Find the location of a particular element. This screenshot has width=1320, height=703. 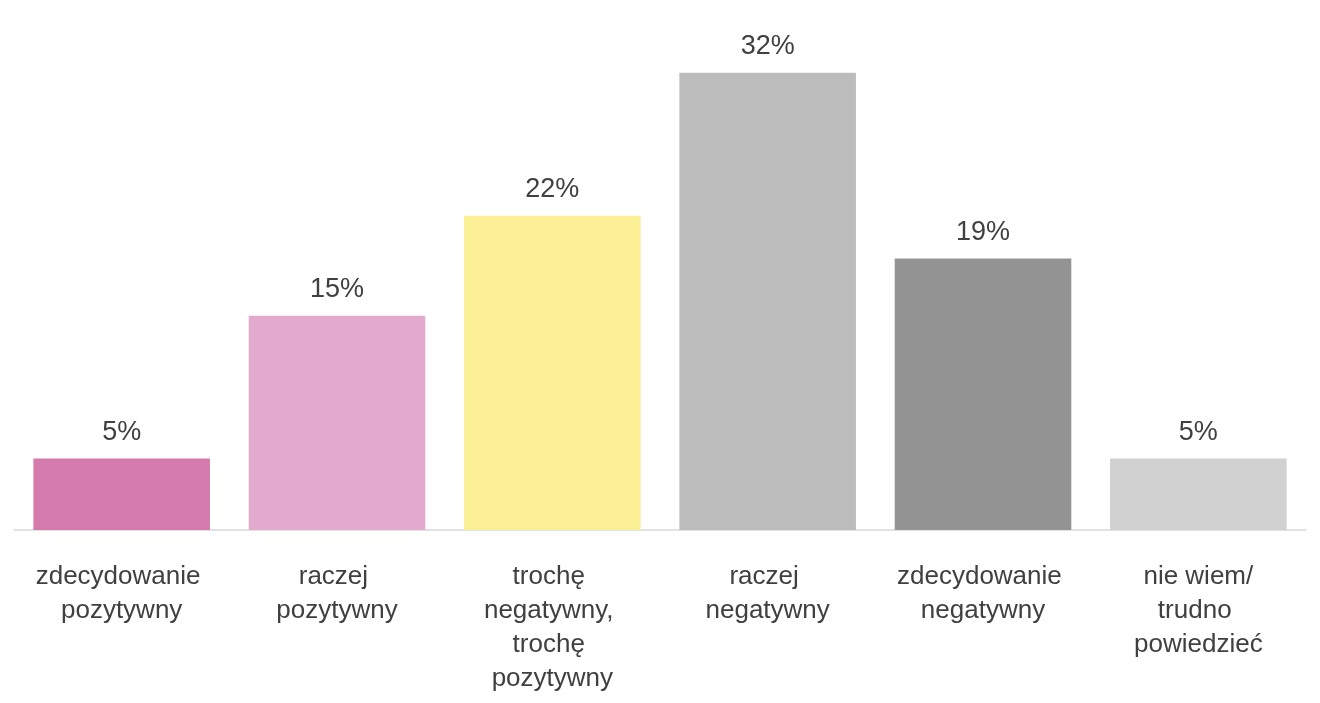

x-tick-label: raczej negatywny is located at coordinates (767, 592).